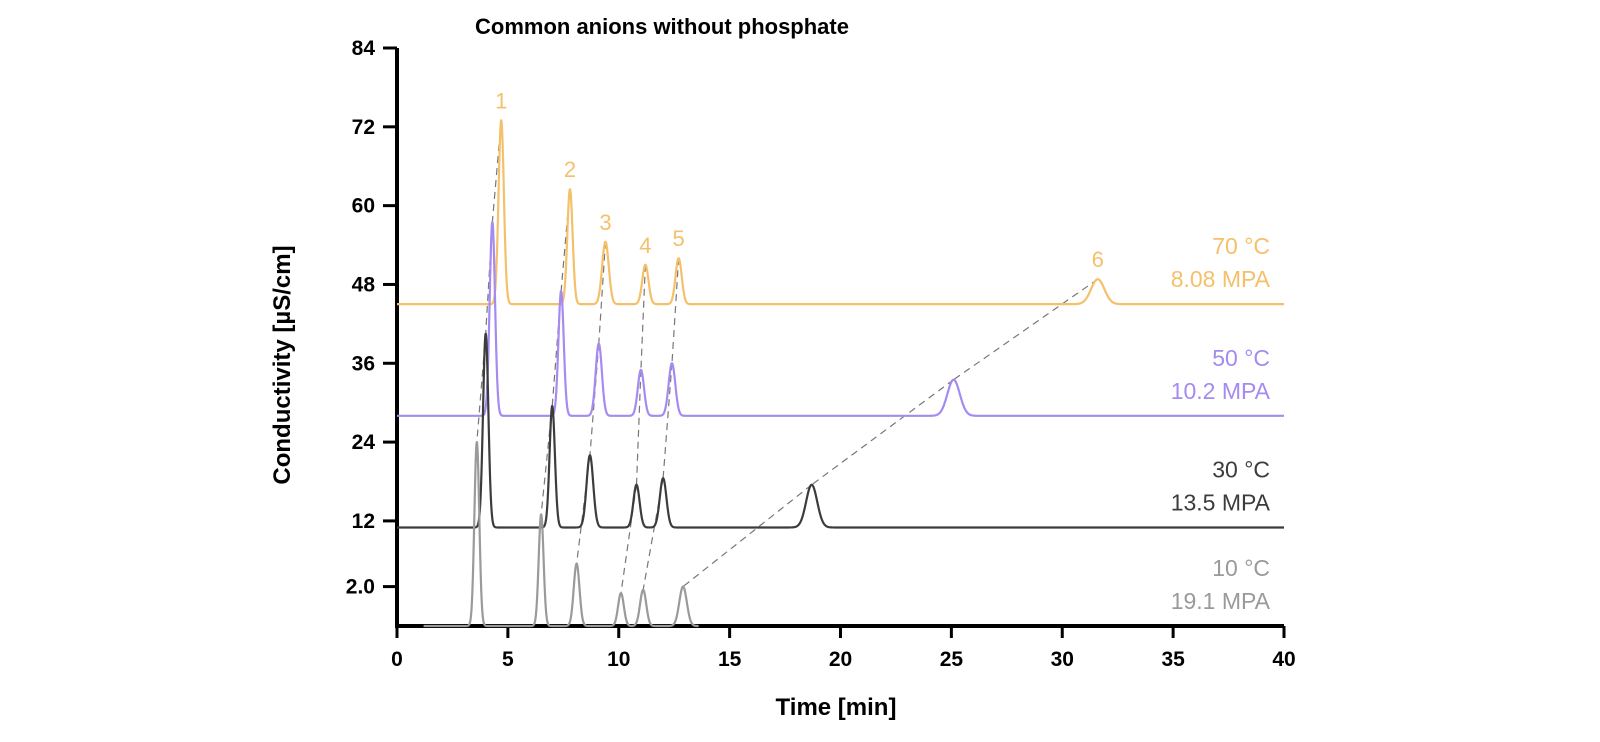 Image resolution: width=1600 pixels, height=742 pixels. I want to click on y-axis-title: Conductivity [µS/cm], so click(282, 364).